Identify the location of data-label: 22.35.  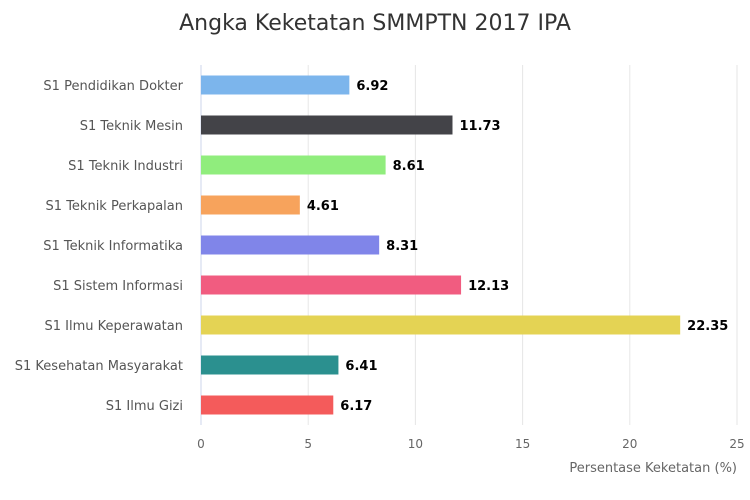
(707, 326).